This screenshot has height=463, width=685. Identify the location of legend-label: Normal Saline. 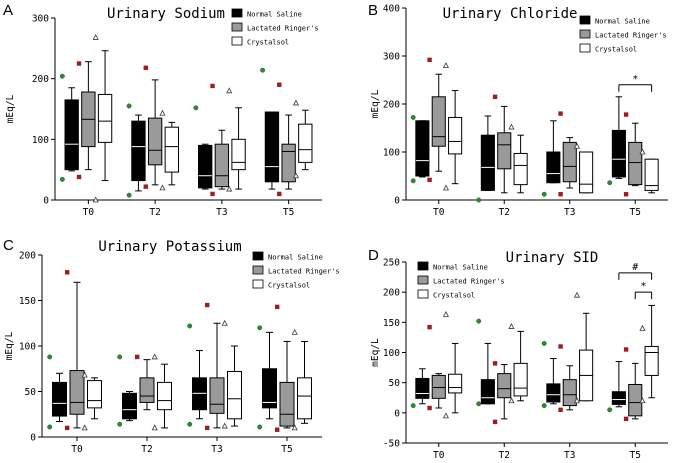
(622, 22).